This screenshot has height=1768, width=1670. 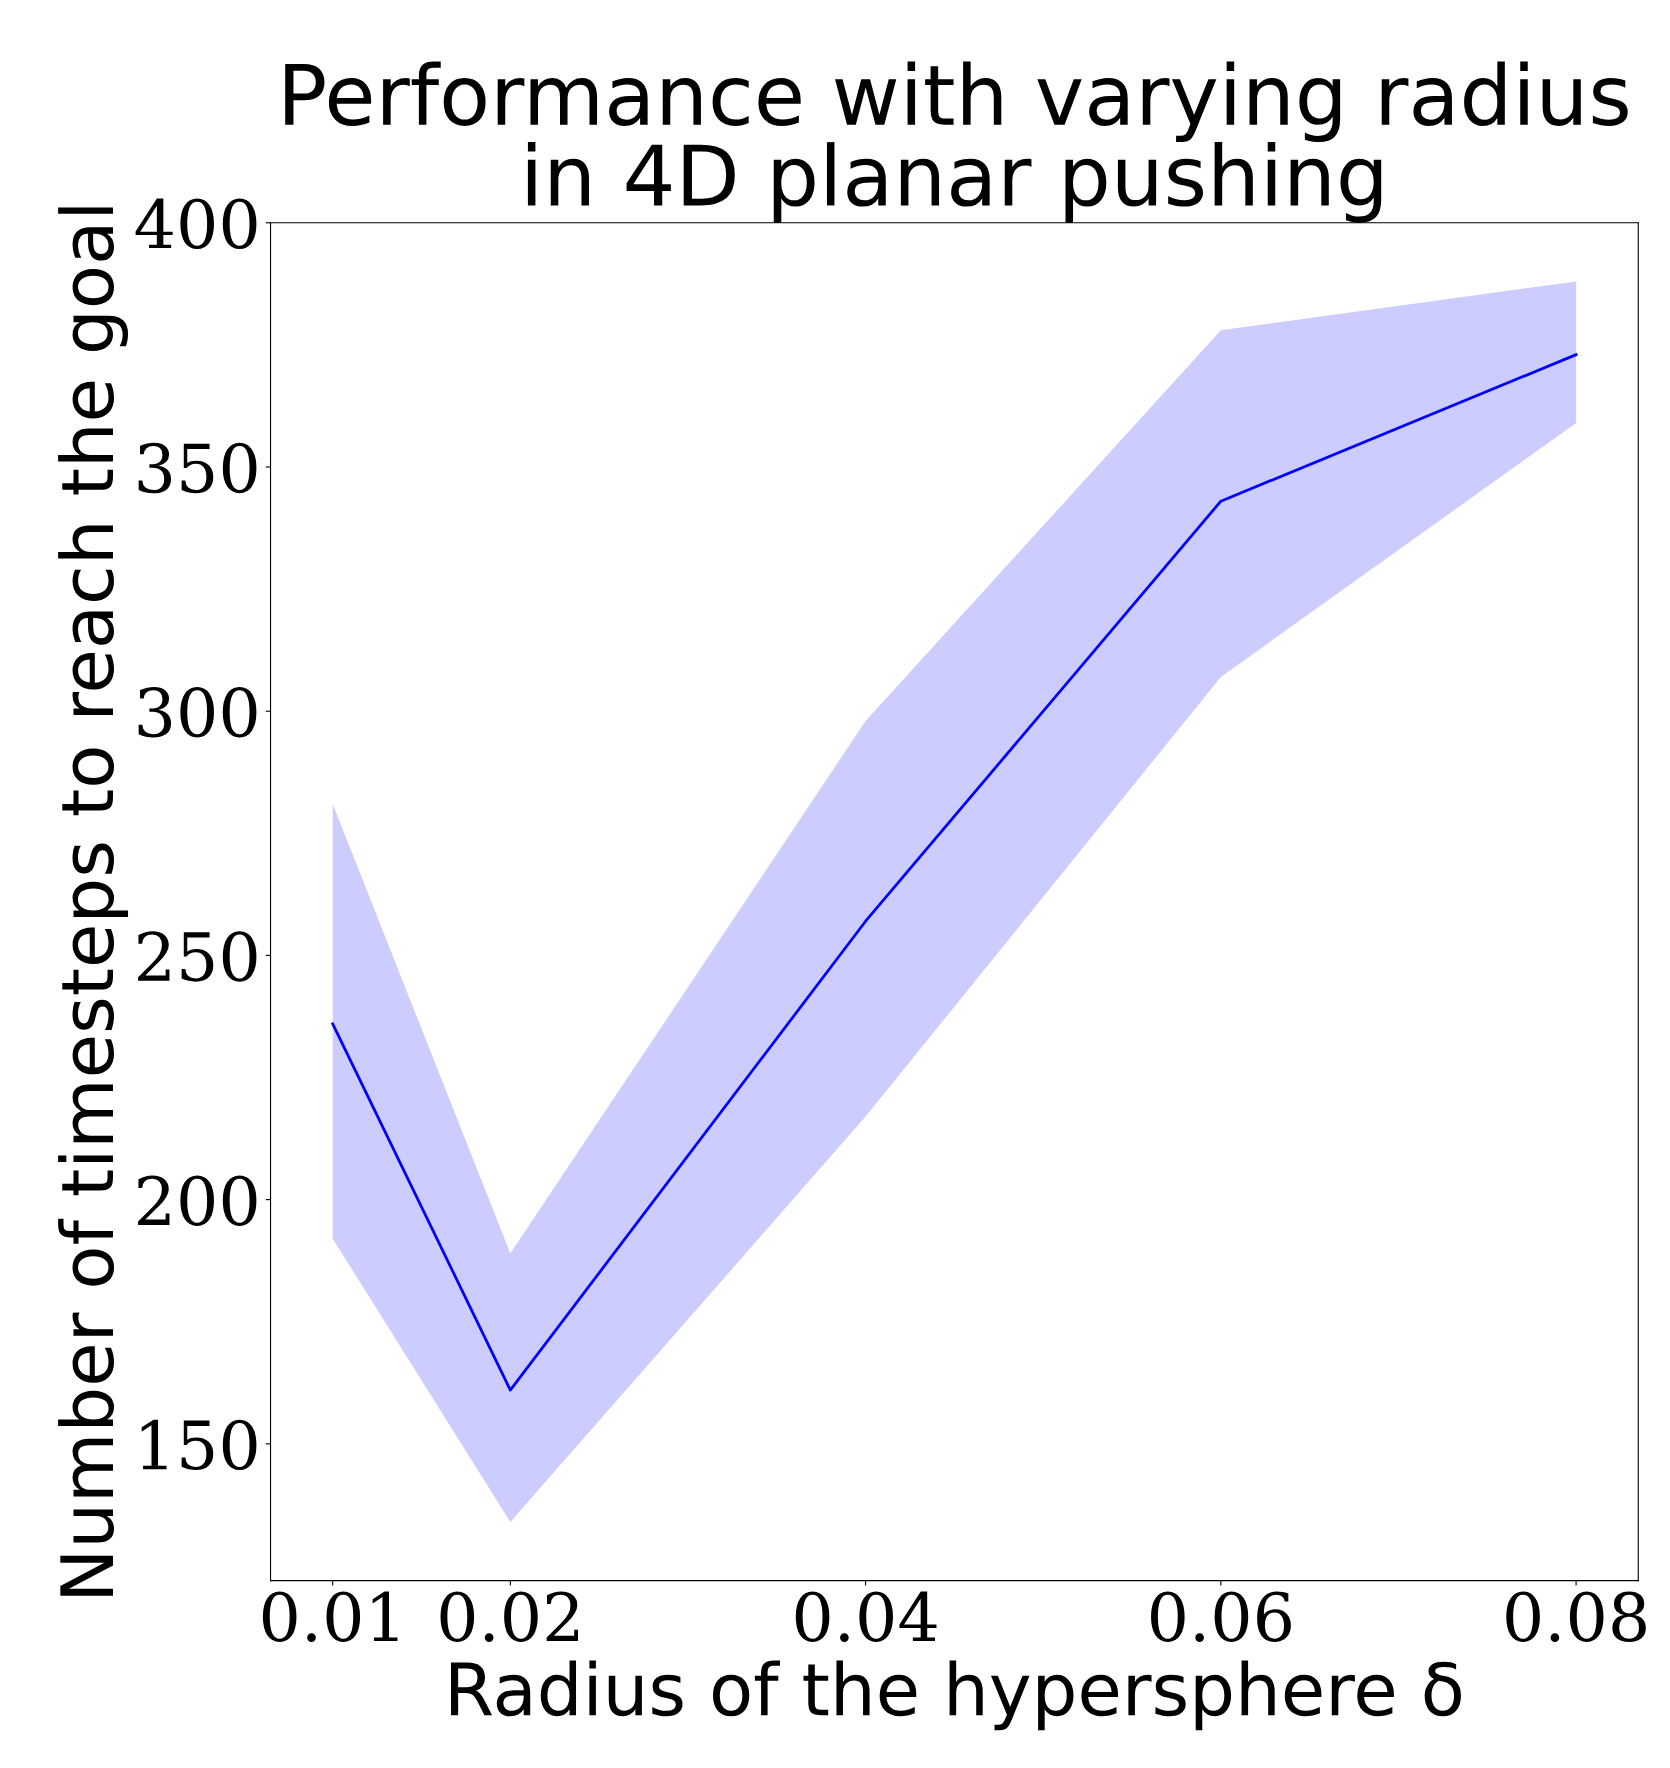 What do you see at coordinates (330, 1616) in the screenshot?
I see `x-tick-label: 0.01` at bounding box center [330, 1616].